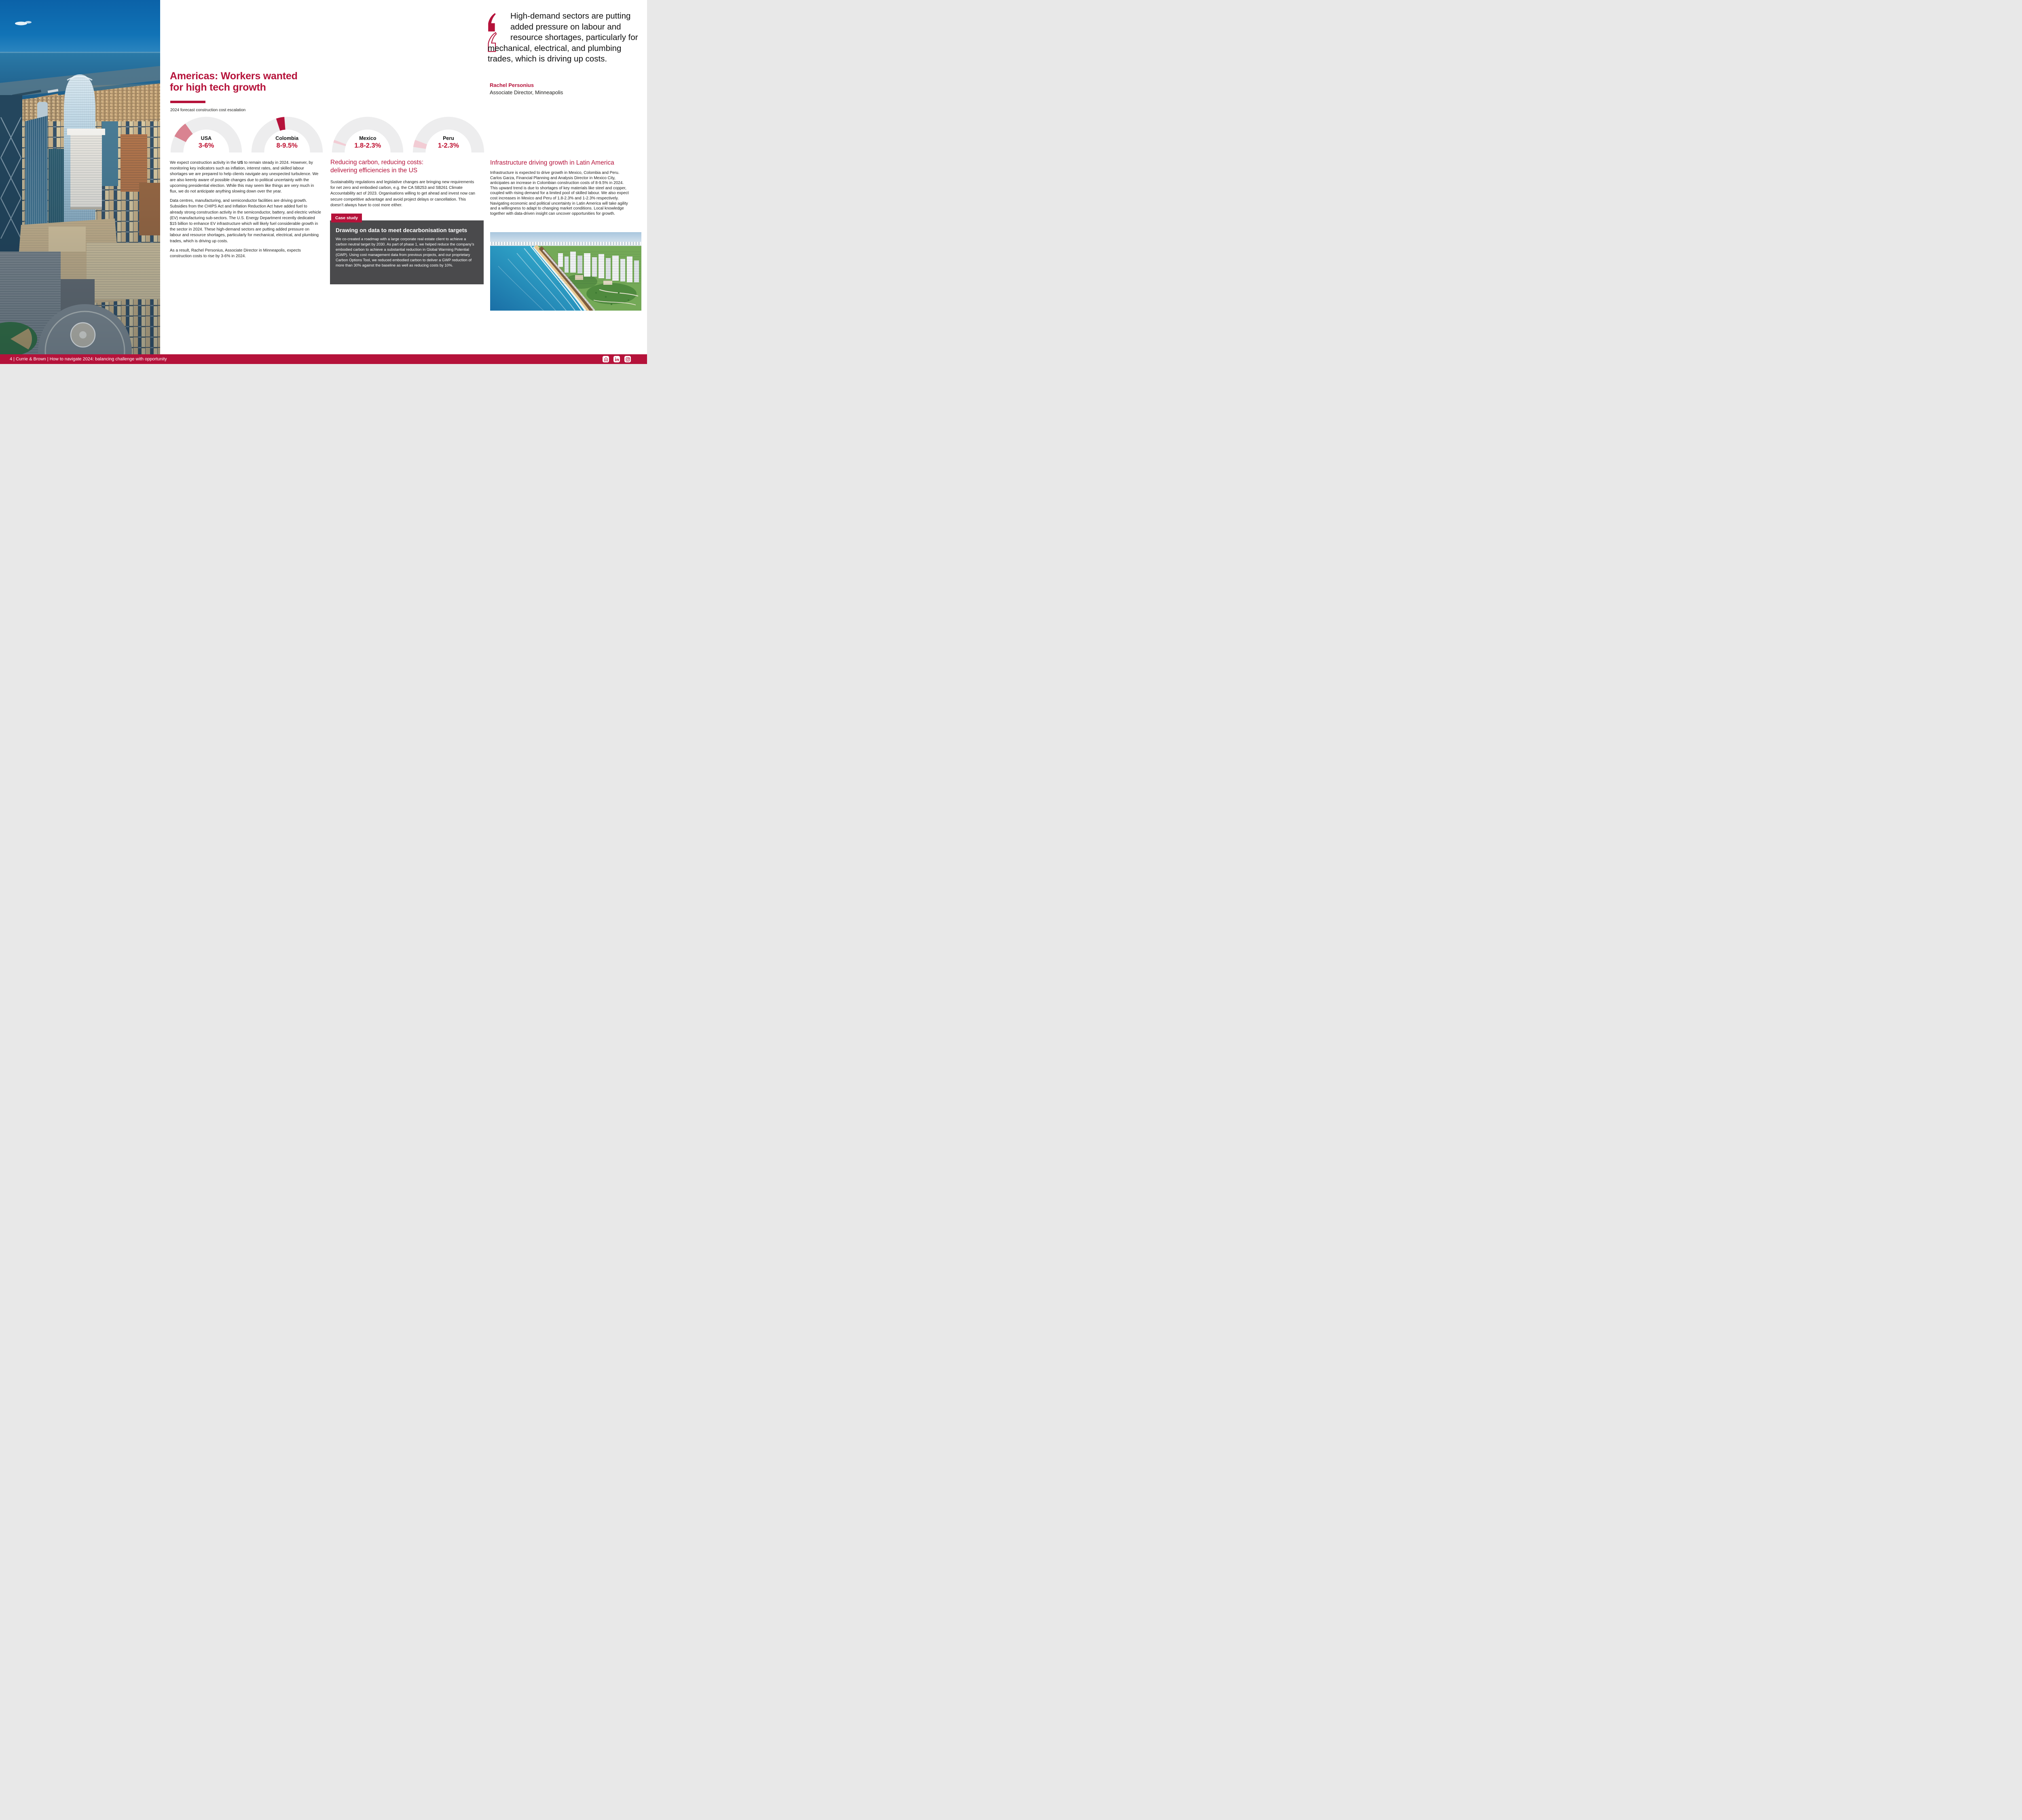  Describe the element at coordinates (346, 218) in the screenshot. I see `case-study-badge: Case study` at that location.